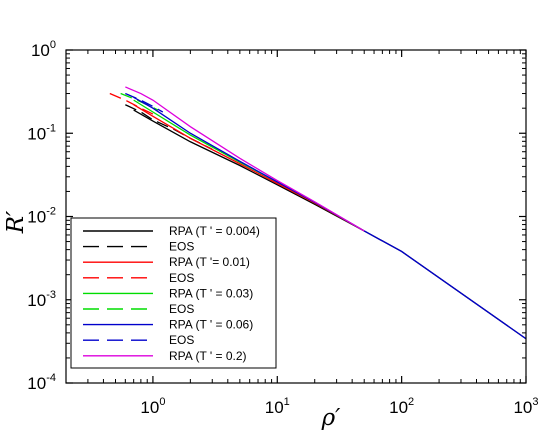  I want to click on y-tick-label: 10⁻², so click(41, 216).